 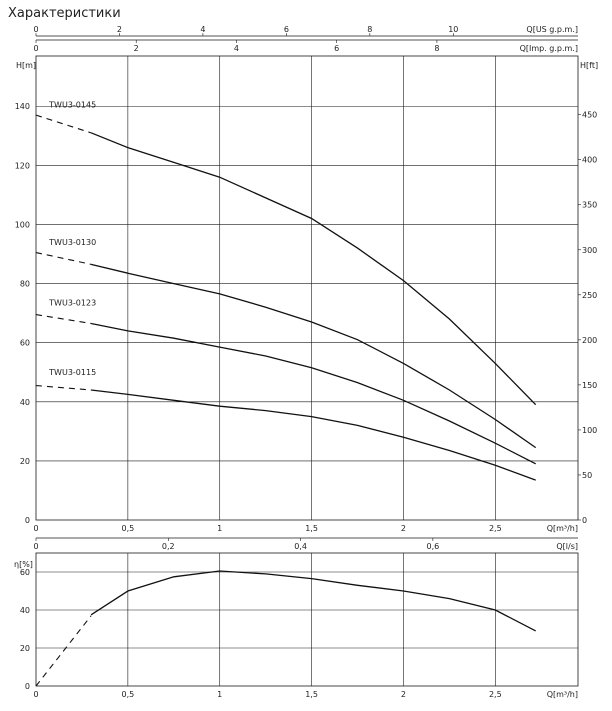 What do you see at coordinates (549, 48) in the screenshot?
I see `impgpm-axis-label: Q[Imp. g.p.m.]` at bounding box center [549, 48].